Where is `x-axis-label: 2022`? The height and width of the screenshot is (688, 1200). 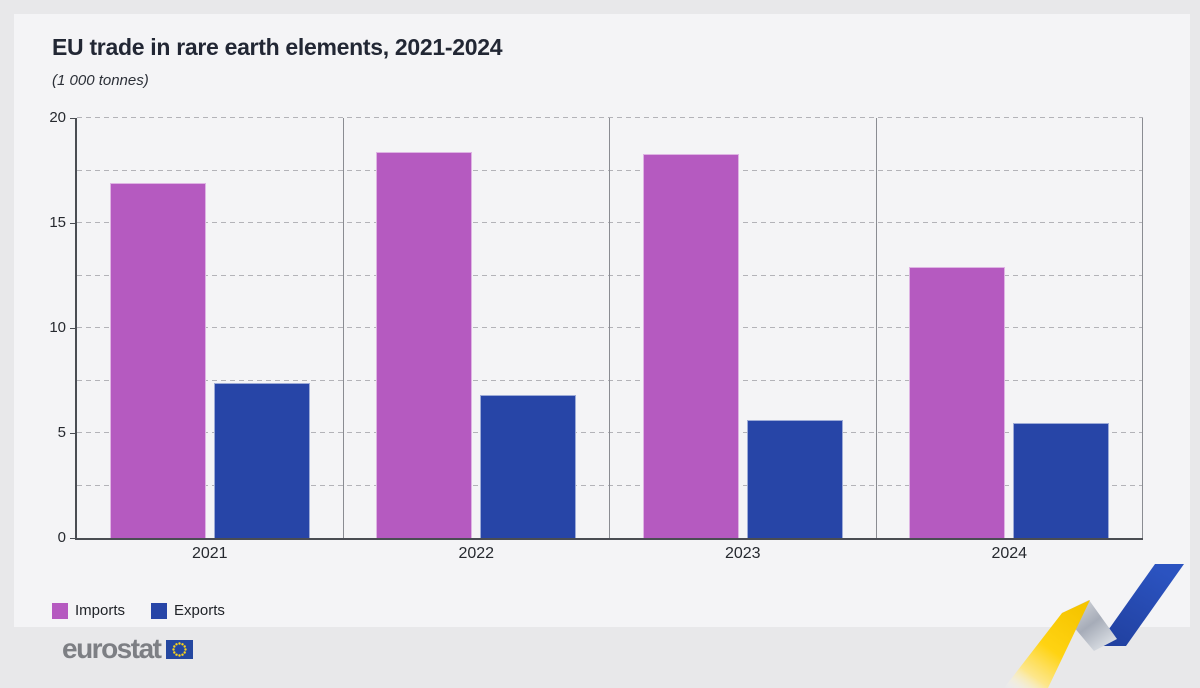 x-axis-label: 2022 is located at coordinates (476, 553).